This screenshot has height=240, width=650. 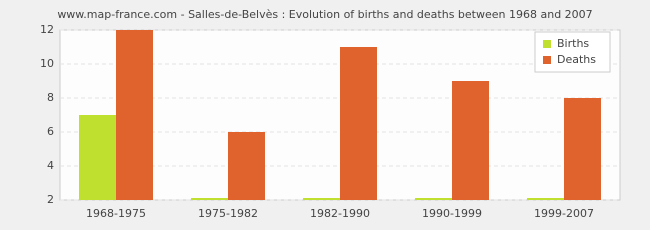 I want to click on y-tick-label: 12, so click(x=47, y=29).